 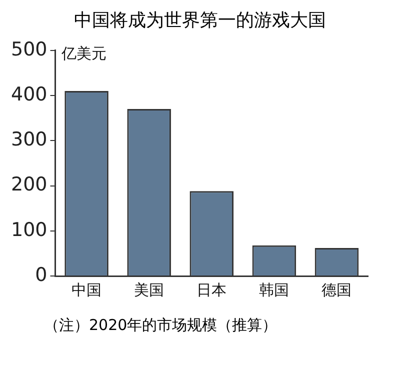 What do you see at coordinates (29, 139) in the screenshot?
I see `y-tick-label: 300` at bounding box center [29, 139].